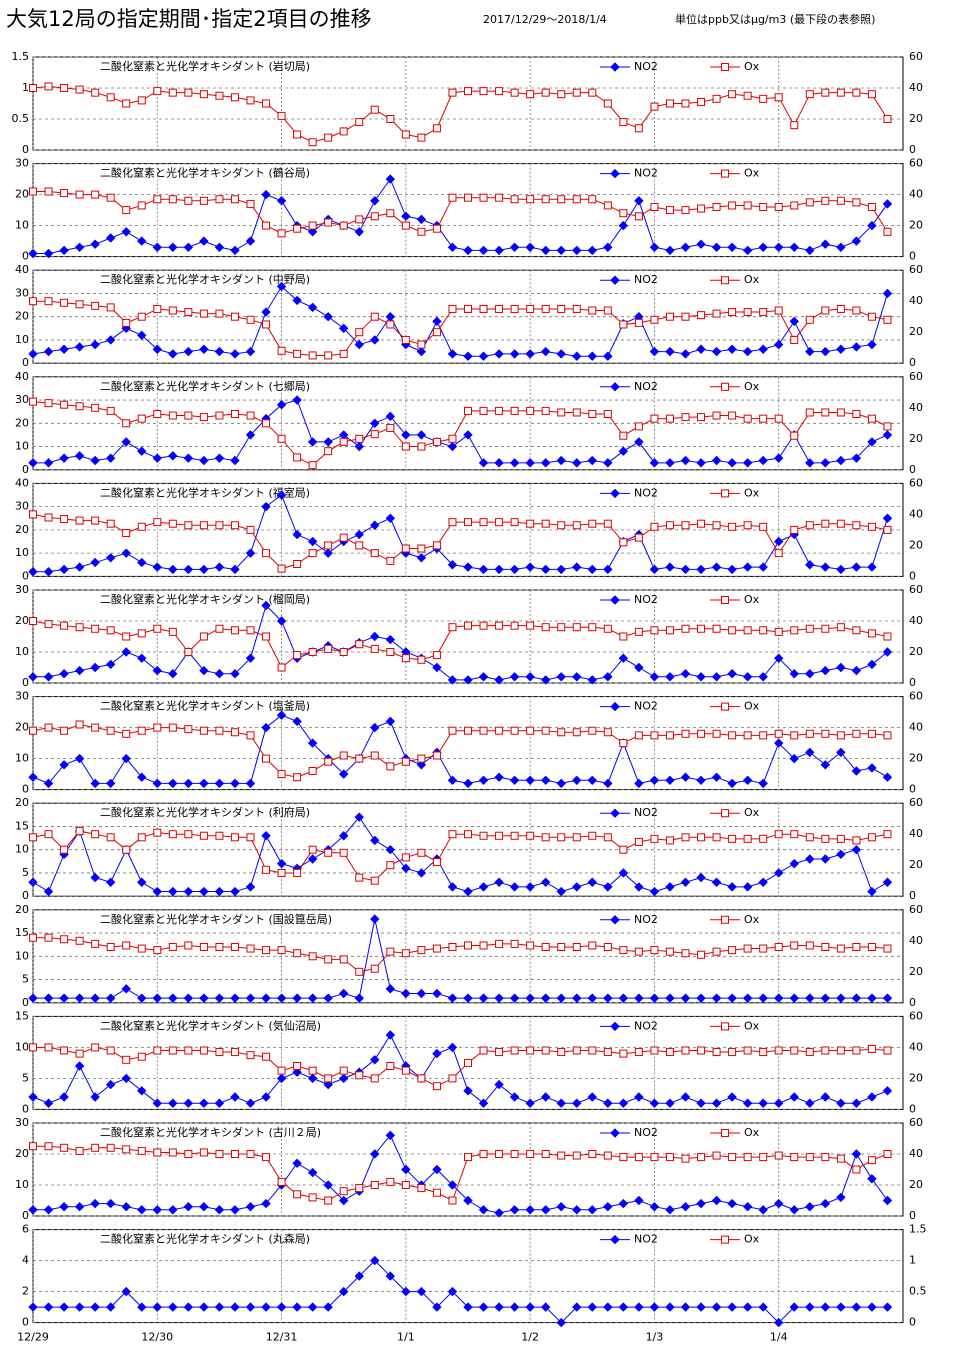  What do you see at coordinates (205, 386) in the screenshot?
I see `panel-title: 二酸化窒素と光化学オキシダント (七郷局)` at bounding box center [205, 386].